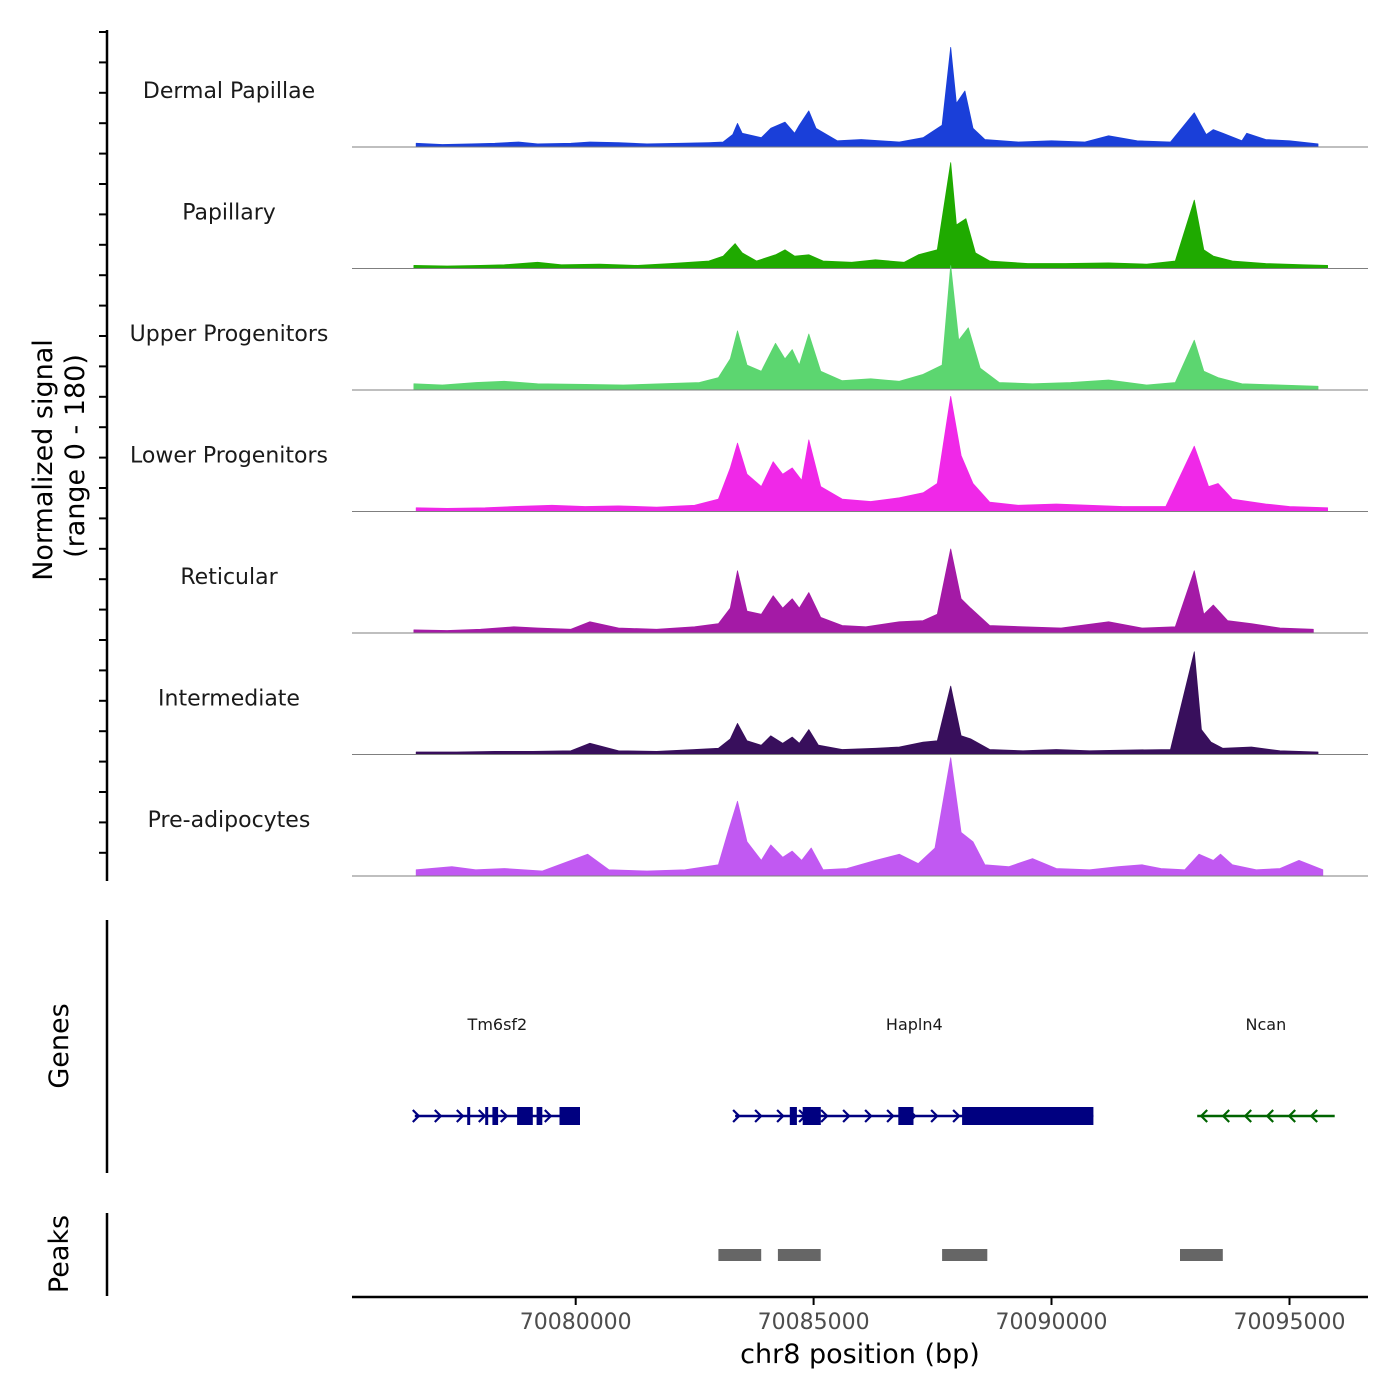  I want to click on track-label: Upper Progenitors, so click(229, 334).